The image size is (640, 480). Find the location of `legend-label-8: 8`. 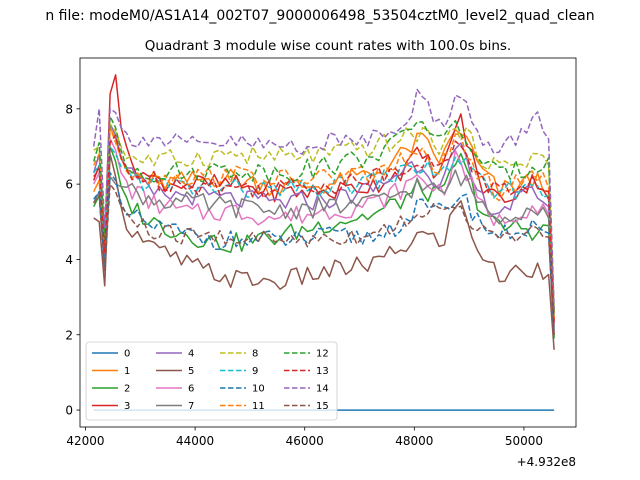

legend-label-8: 8 is located at coordinates (255, 354).